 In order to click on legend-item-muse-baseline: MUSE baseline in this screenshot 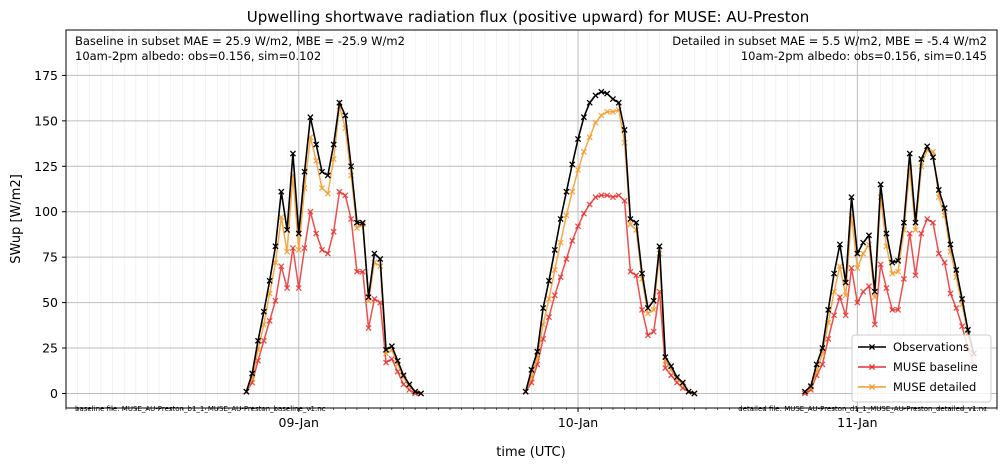, I will do `click(918, 367)`.